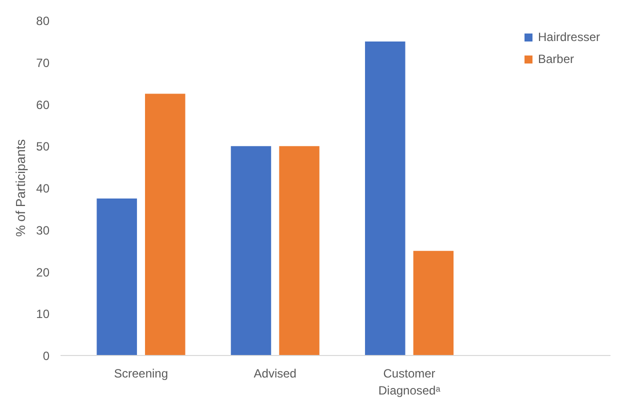  Describe the element at coordinates (46, 356) in the screenshot. I see `y-tick-label: 0` at that location.